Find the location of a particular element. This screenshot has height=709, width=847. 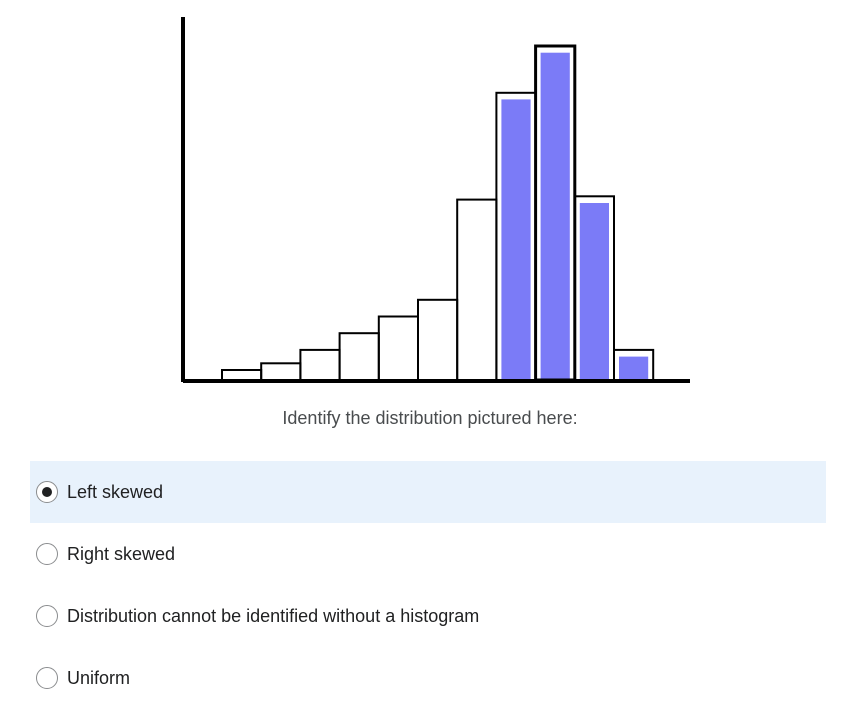

overlay-bar-group is located at coordinates (575, 216).